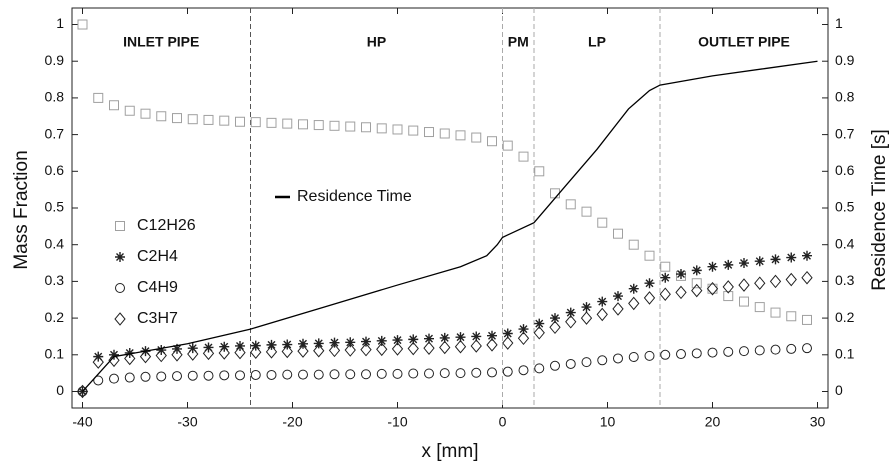 The image size is (895, 474). What do you see at coordinates (55, 133) in the screenshot?
I see `y-tick-label: 0.7` at bounding box center [55, 133].